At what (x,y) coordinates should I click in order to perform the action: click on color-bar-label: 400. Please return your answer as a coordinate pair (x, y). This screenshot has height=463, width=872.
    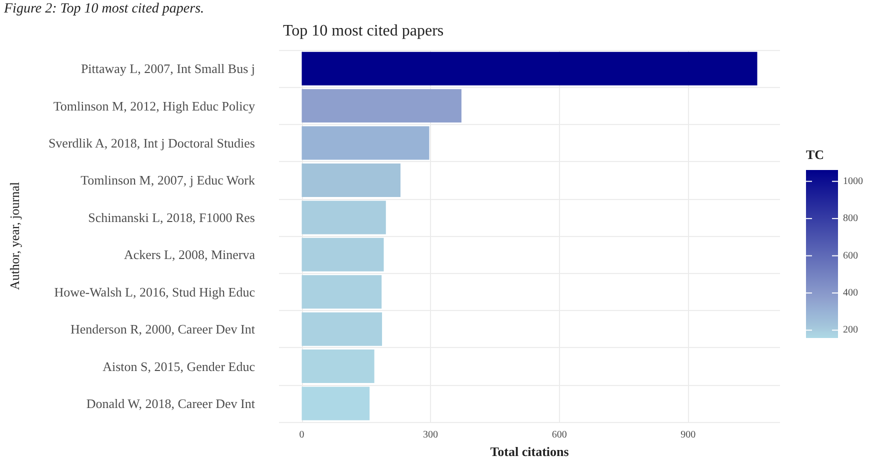
    Looking at the image, I should click on (850, 292).